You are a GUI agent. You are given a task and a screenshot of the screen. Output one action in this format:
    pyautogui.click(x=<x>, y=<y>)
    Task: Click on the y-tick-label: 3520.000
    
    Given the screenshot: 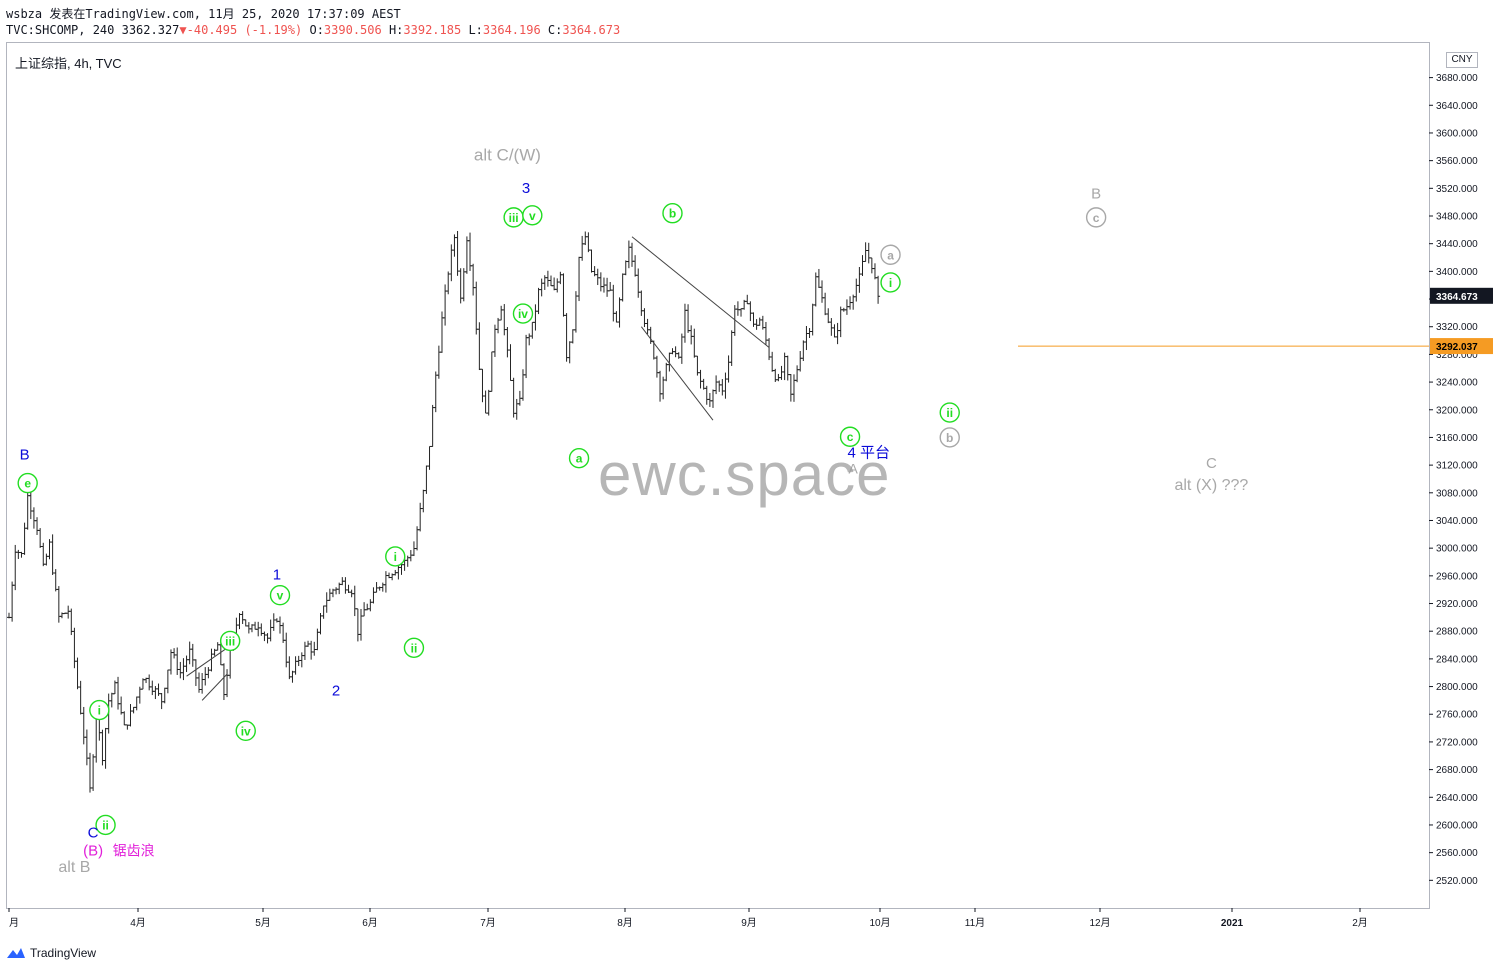 What is the action you would take?
    pyautogui.click(x=1457, y=189)
    